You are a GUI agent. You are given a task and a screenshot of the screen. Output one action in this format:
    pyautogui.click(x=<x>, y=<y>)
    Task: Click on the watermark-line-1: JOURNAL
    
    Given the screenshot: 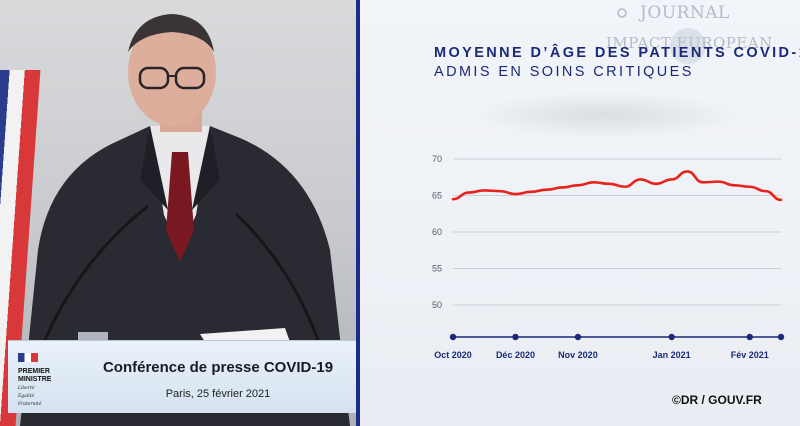 What is the action you would take?
    pyautogui.click(x=685, y=13)
    